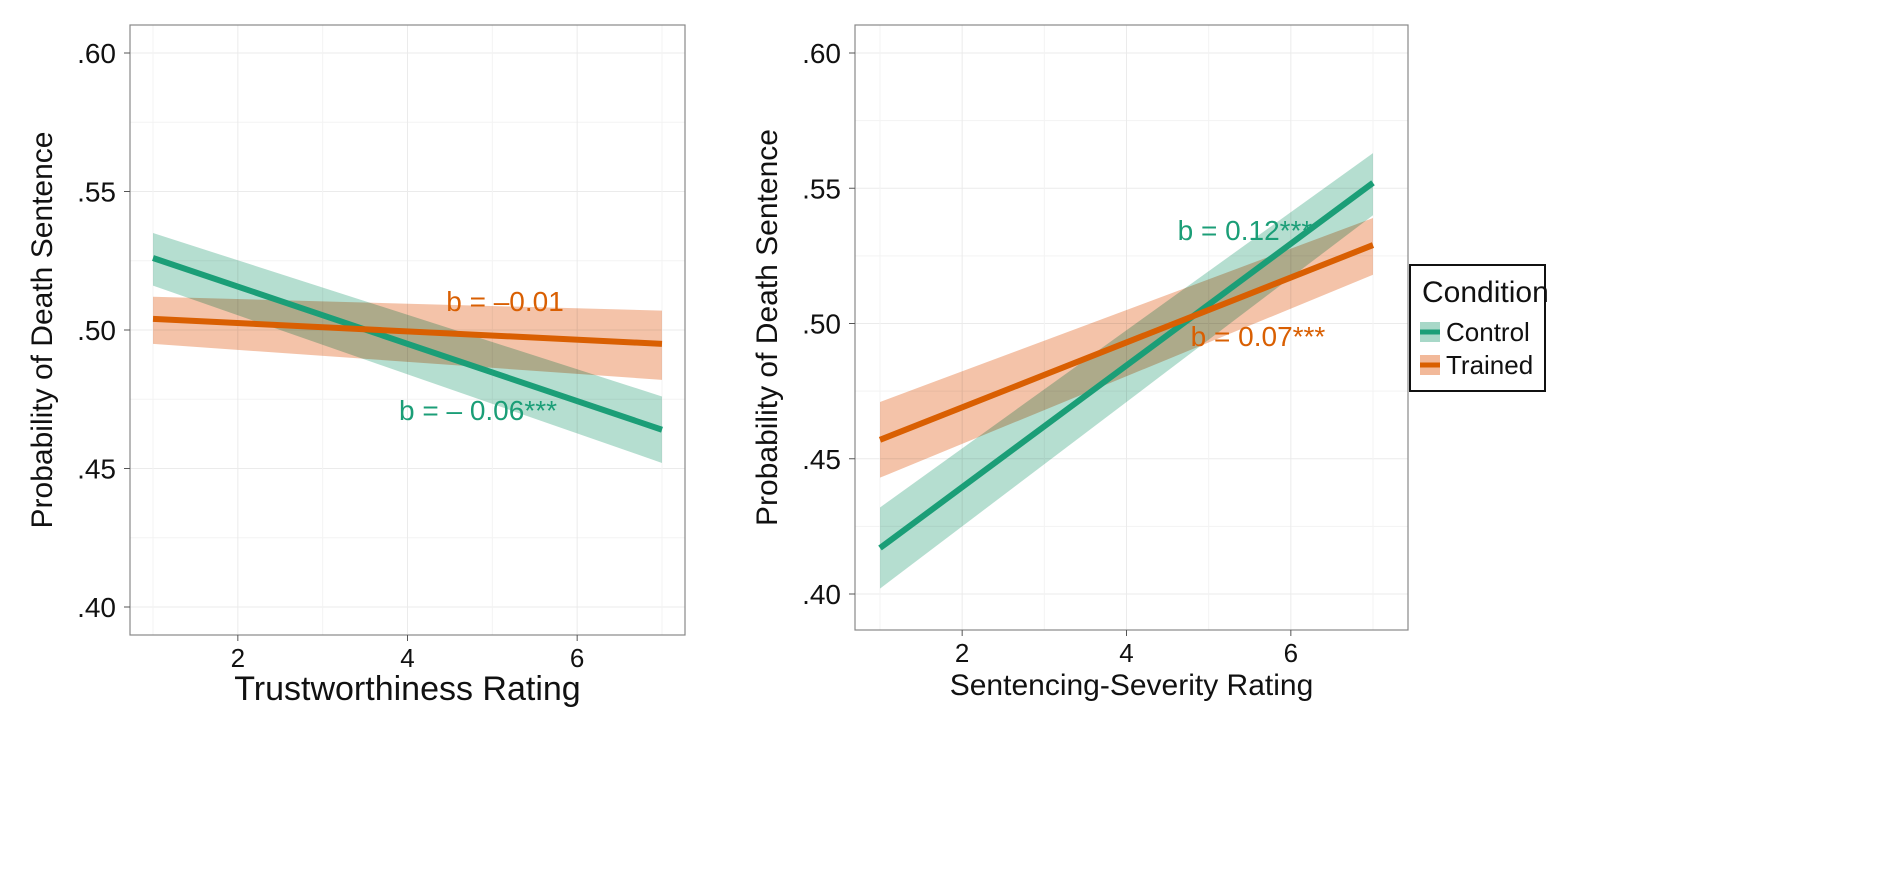 This screenshot has height=871, width=1878. Describe the element at coordinates (407, 689) in the screenshot. I see `x-axis-label: Trustworthiness Rating` at that location.